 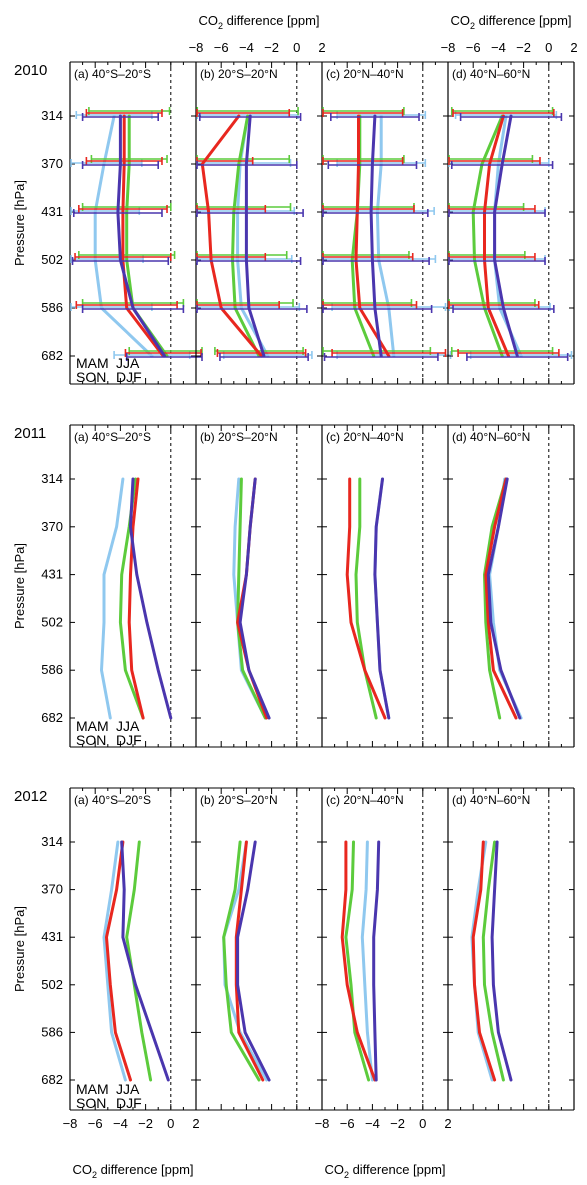 I want to click on x-tick-label-bottom: 0, so click(x=170, y=1123).